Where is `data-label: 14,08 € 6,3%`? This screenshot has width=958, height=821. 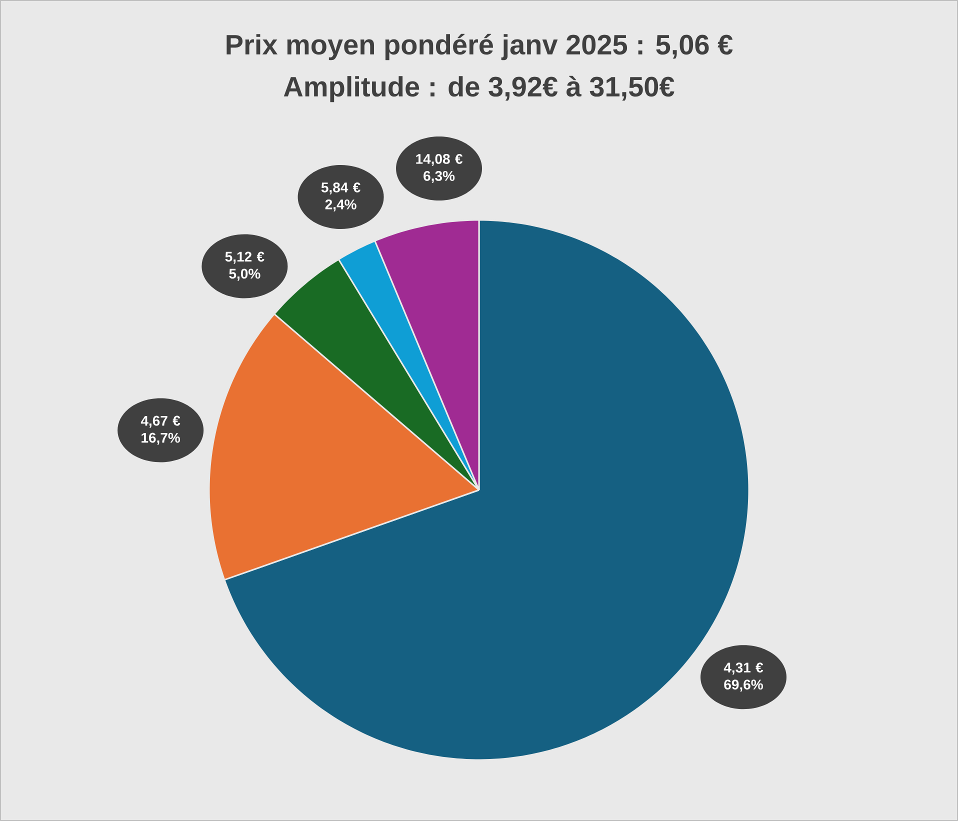 data-label: 14,08 € 6,3% is located at coordinates (439, 168).